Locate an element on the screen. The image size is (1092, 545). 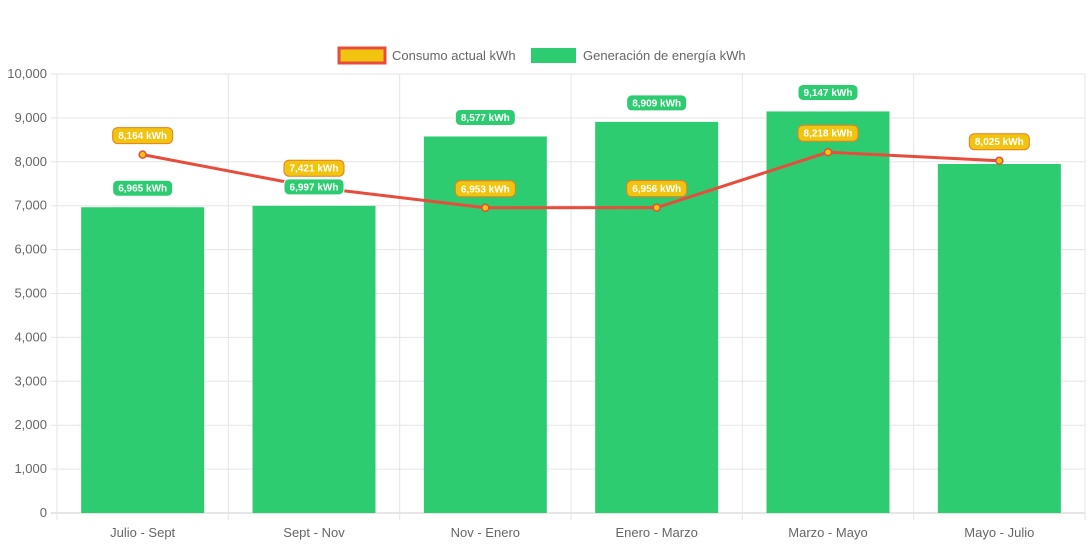
x-tick-label: Enero - Marzo is located at coordinates (656, 532).